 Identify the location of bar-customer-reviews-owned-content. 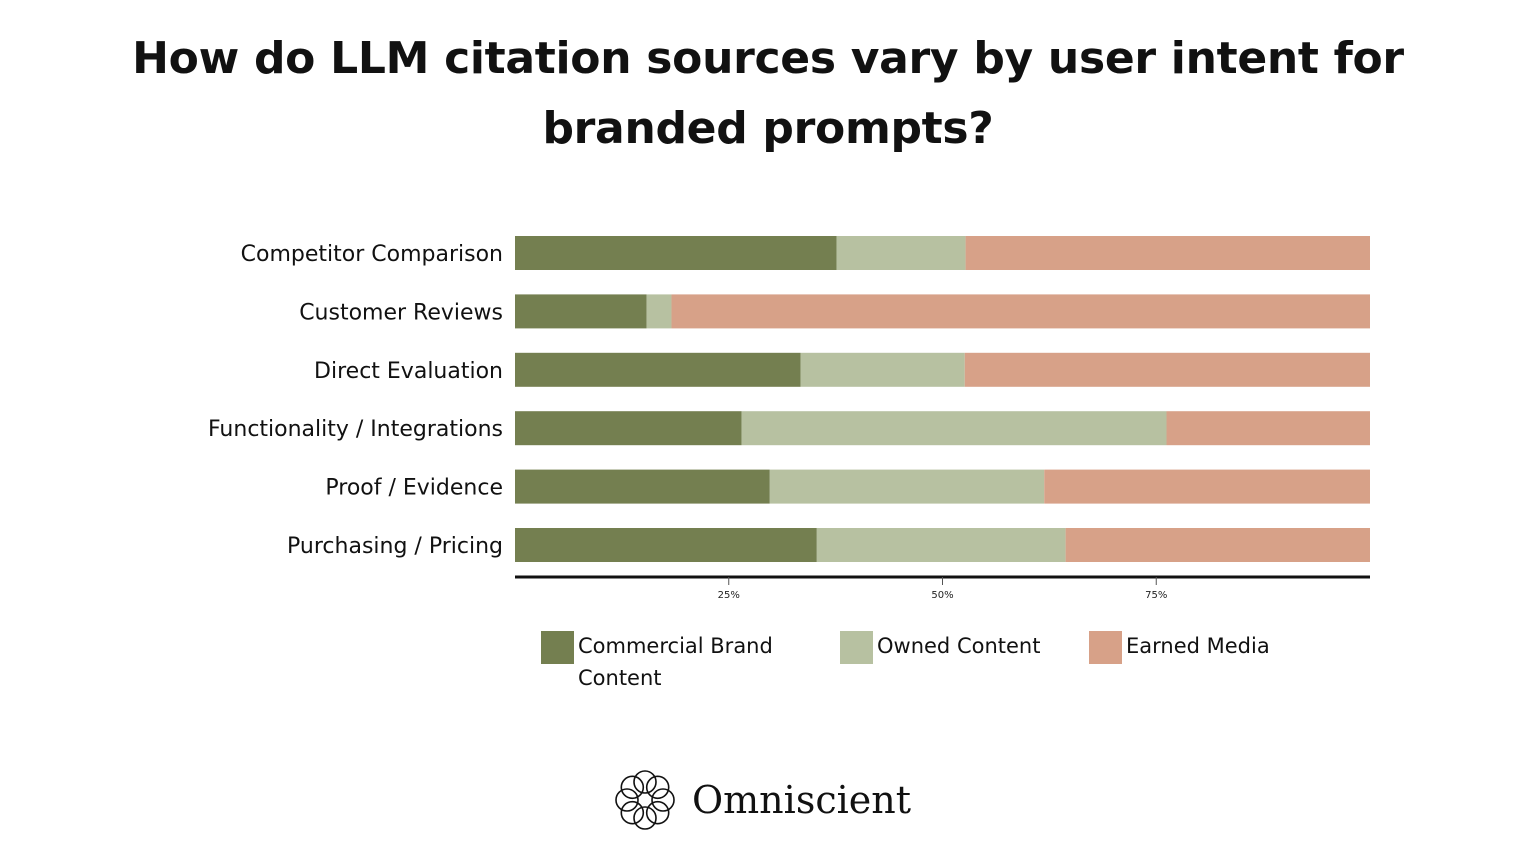
(659, 311).